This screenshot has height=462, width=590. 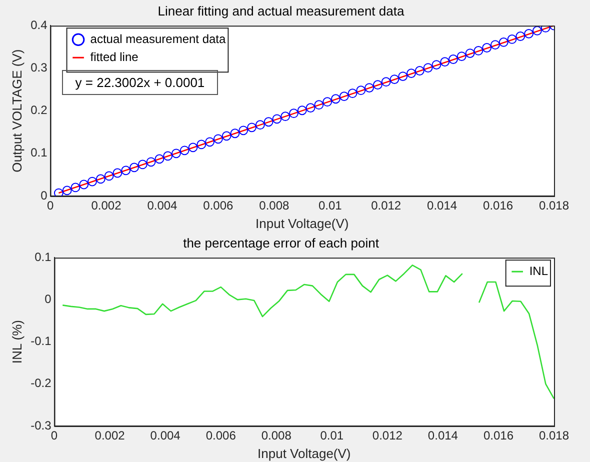 I want to click on chart-title: the percentage error of each point, so click(x=281, y=242).